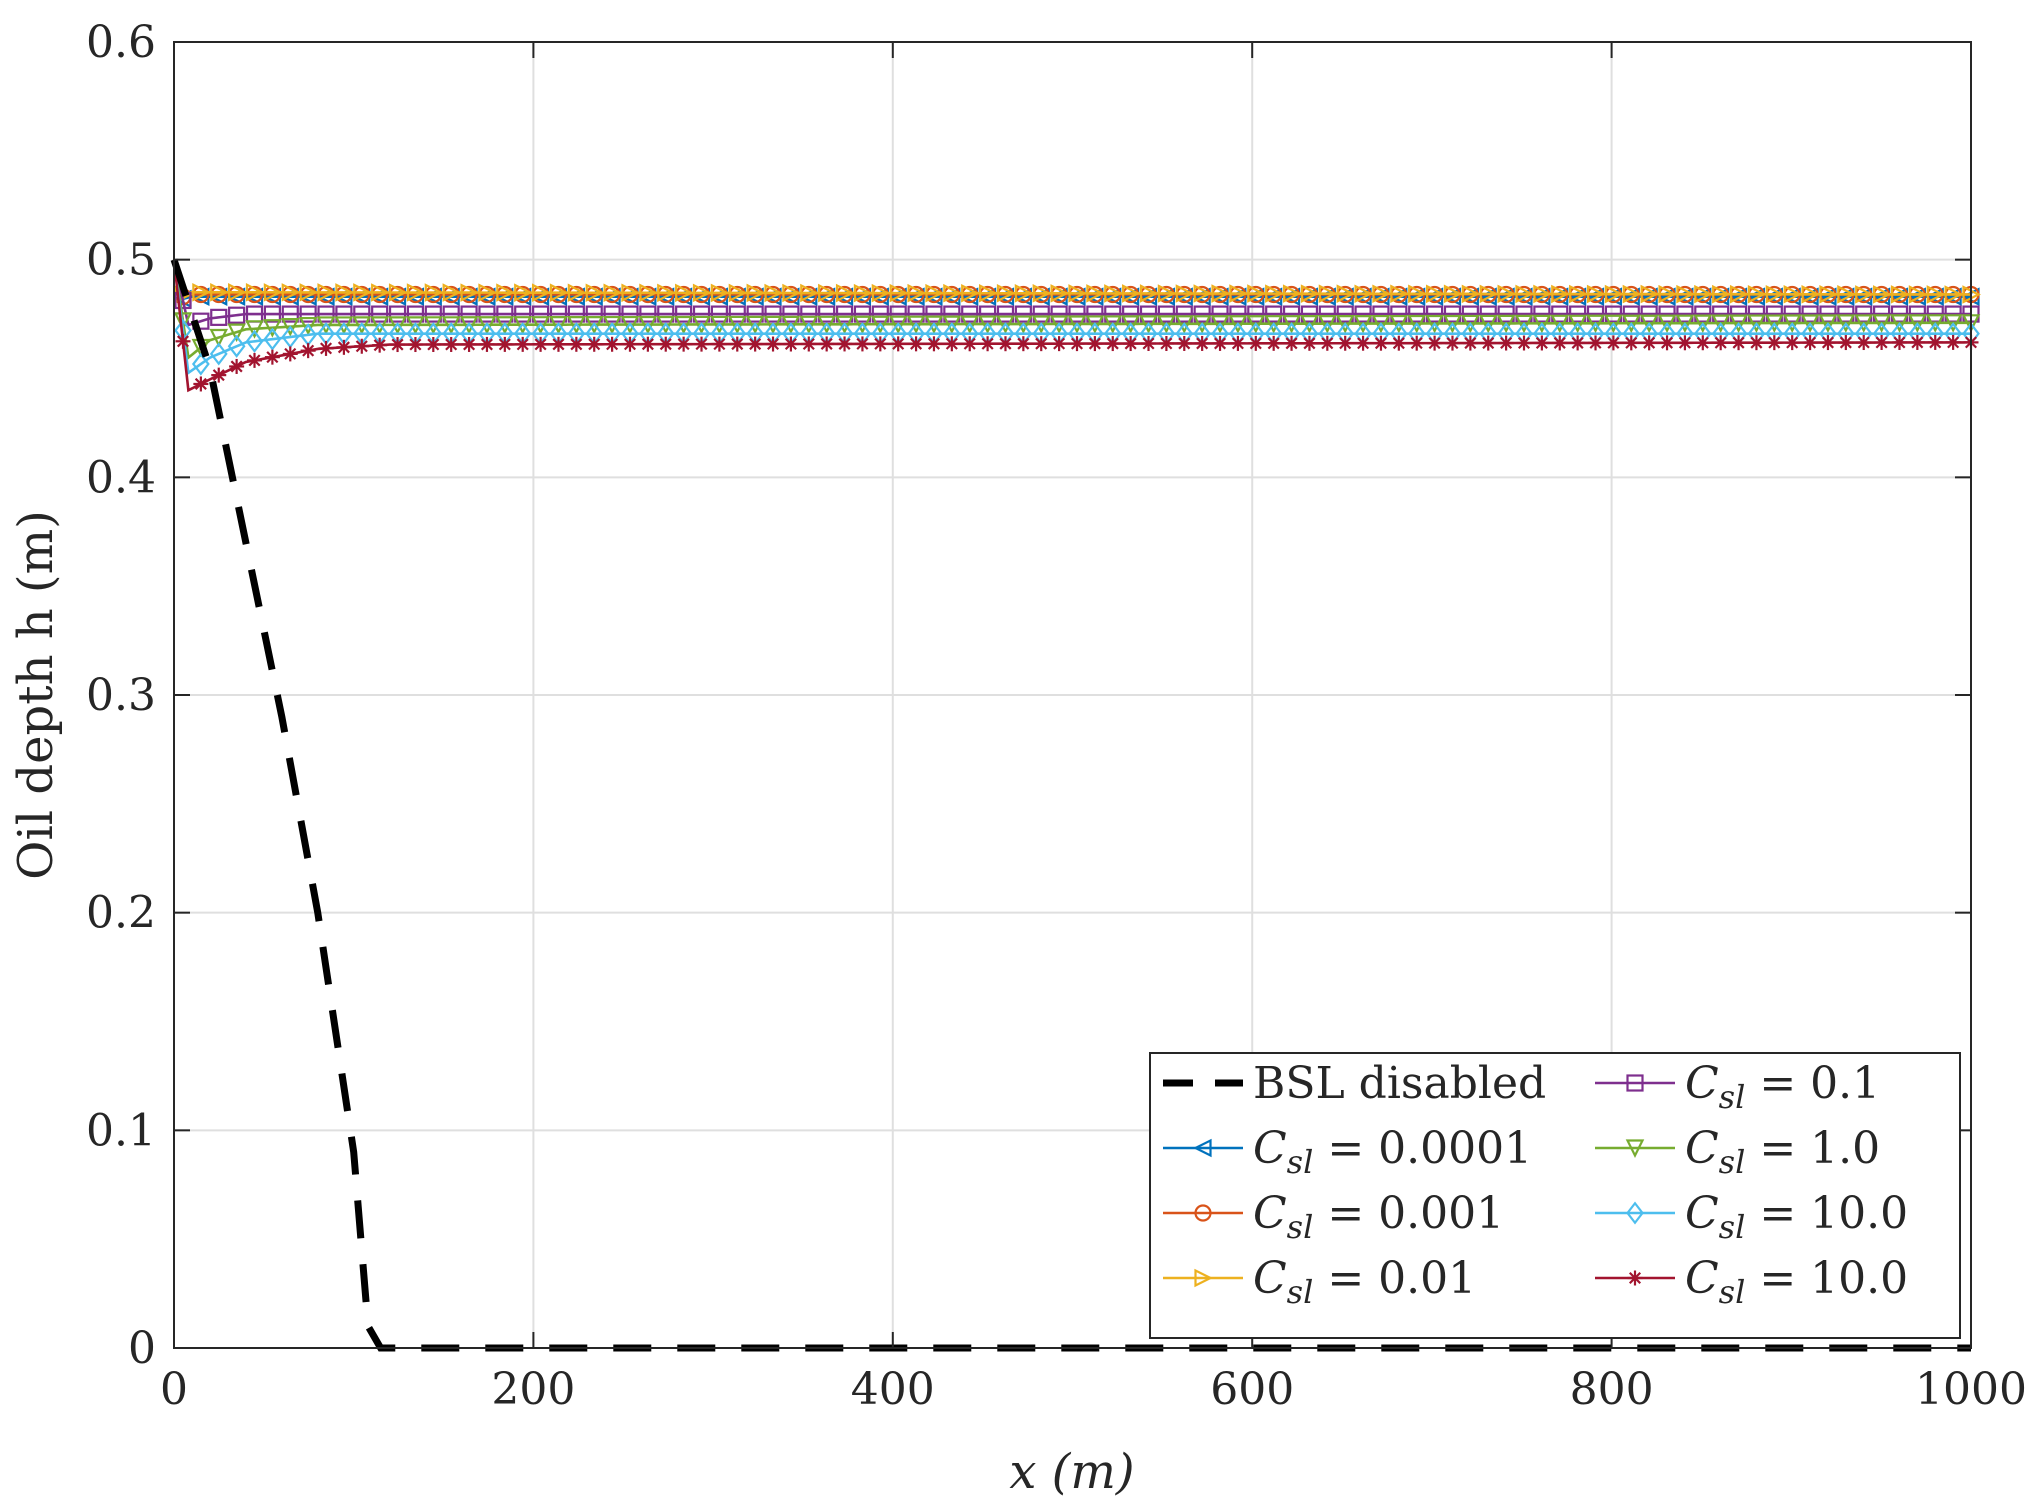  I want to click on legend-label-0: BSL disabled, so click(1399, 1083).